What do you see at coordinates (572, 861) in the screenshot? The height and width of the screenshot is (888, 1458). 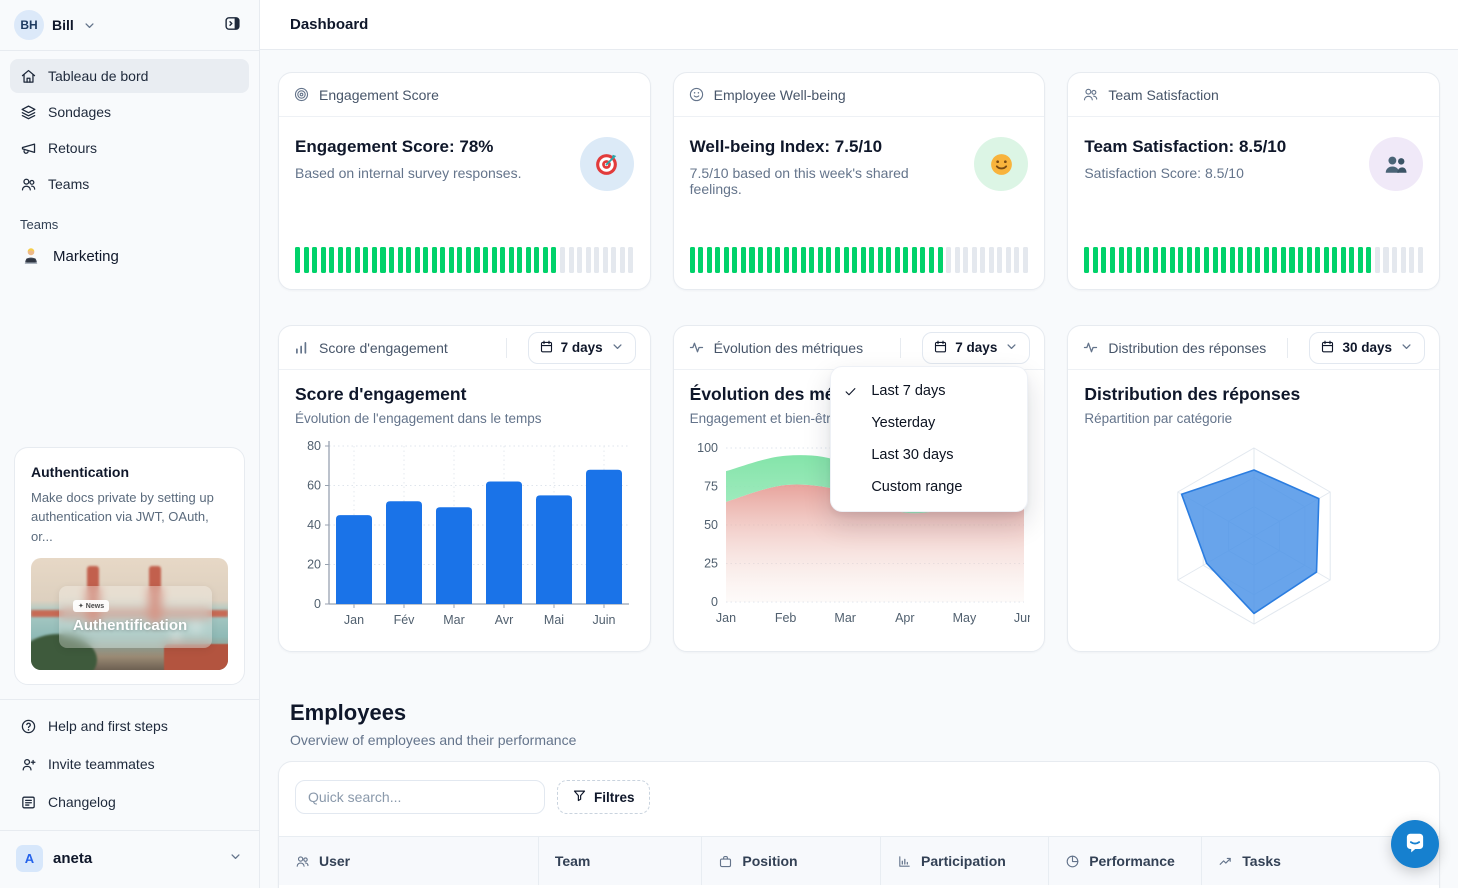 I see `column-header-label: Team` at bounding box center [572, 861].